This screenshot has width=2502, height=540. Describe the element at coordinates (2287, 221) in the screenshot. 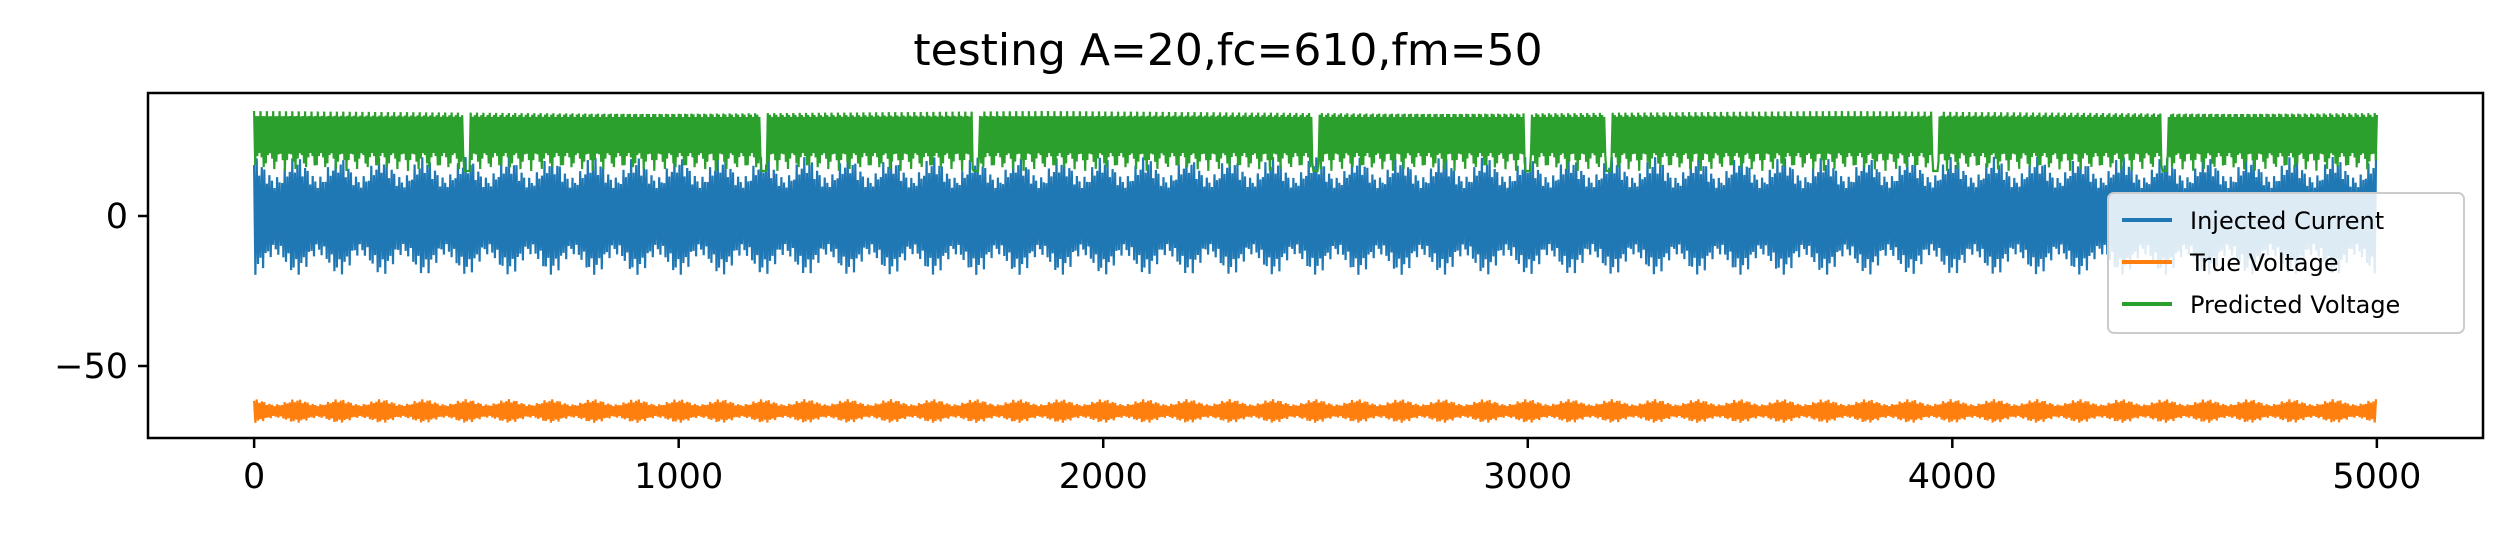

I see `legend-label-injected-current: Injected Current` at that location.